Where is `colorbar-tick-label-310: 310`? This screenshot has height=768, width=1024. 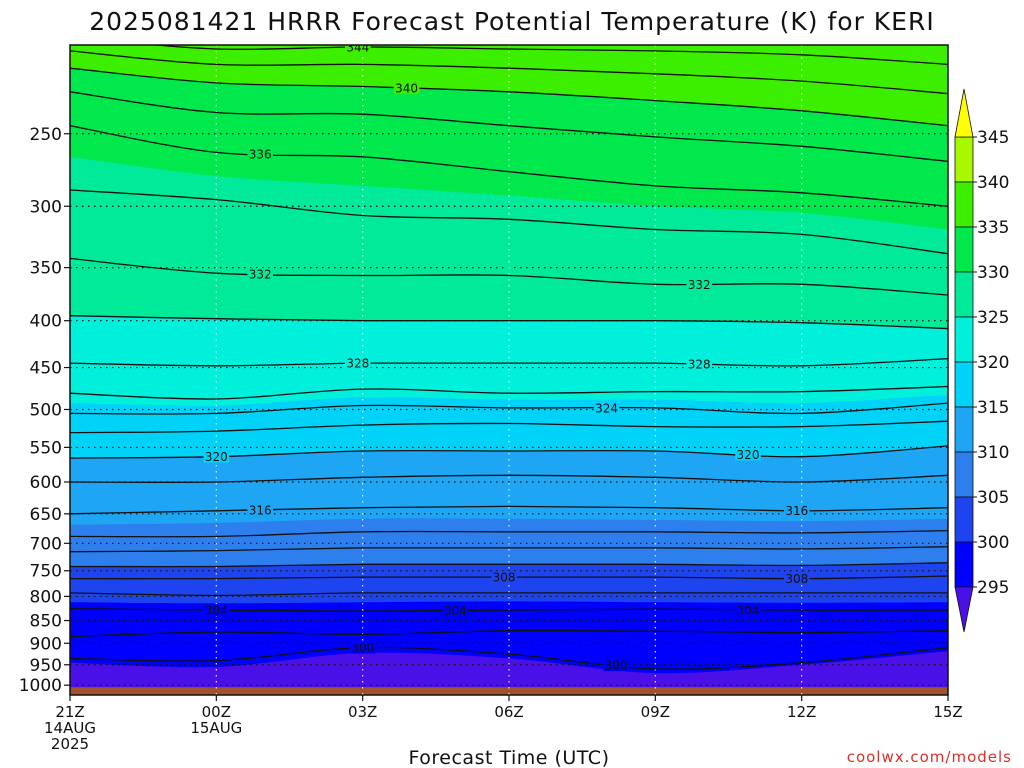 colorbar-tick-label-310: 310 is located at coordinates (993, 453).